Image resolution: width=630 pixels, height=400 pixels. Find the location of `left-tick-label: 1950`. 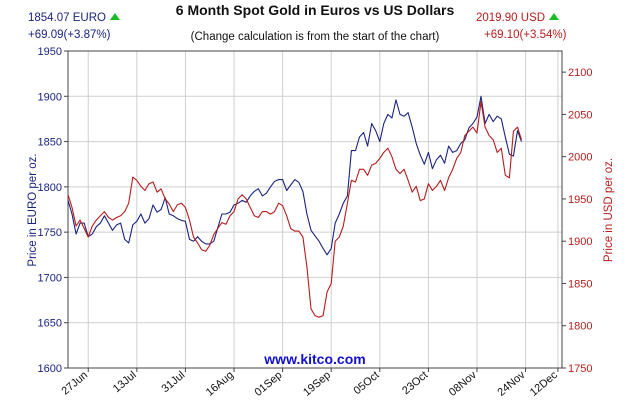

left-tick-label: 1950 is located at coordinates (50, 52).